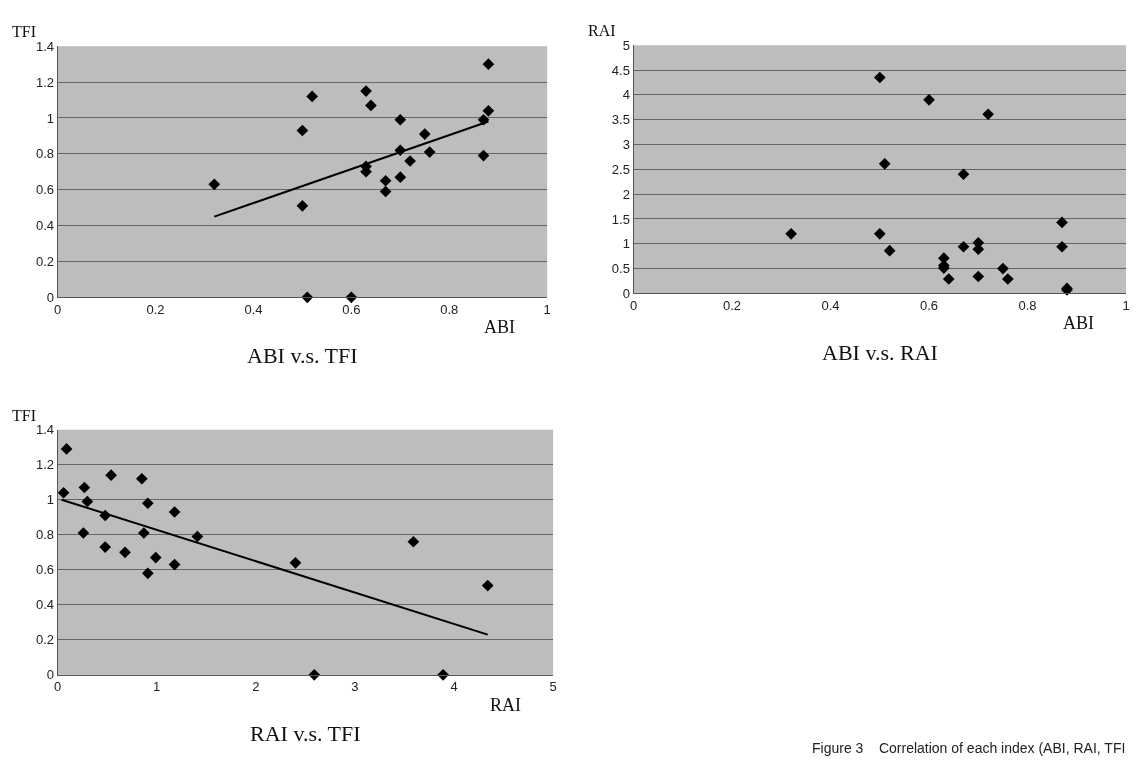 The height and width of the screenshot is (778, 1137). I want to click on x-tick-label: 4, so click(454, 687).